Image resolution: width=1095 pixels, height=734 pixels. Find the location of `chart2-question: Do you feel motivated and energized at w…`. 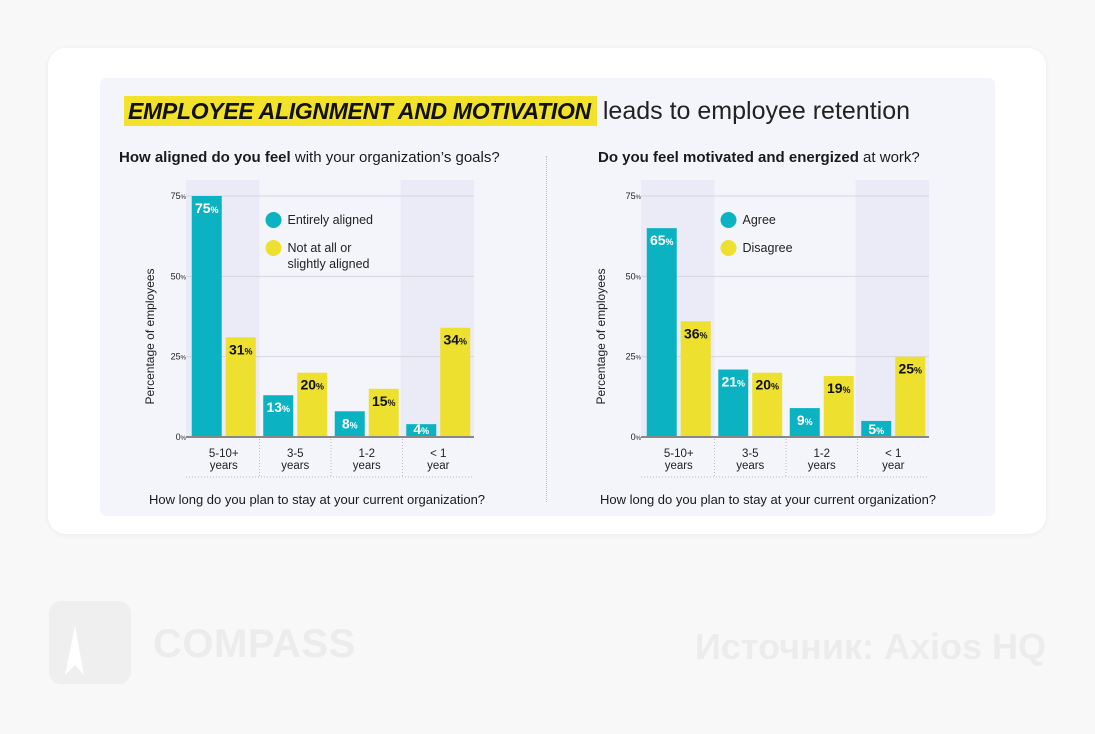

chart2-question: Do you feel motivated and energized at w… is located at coordinates (759, 157).